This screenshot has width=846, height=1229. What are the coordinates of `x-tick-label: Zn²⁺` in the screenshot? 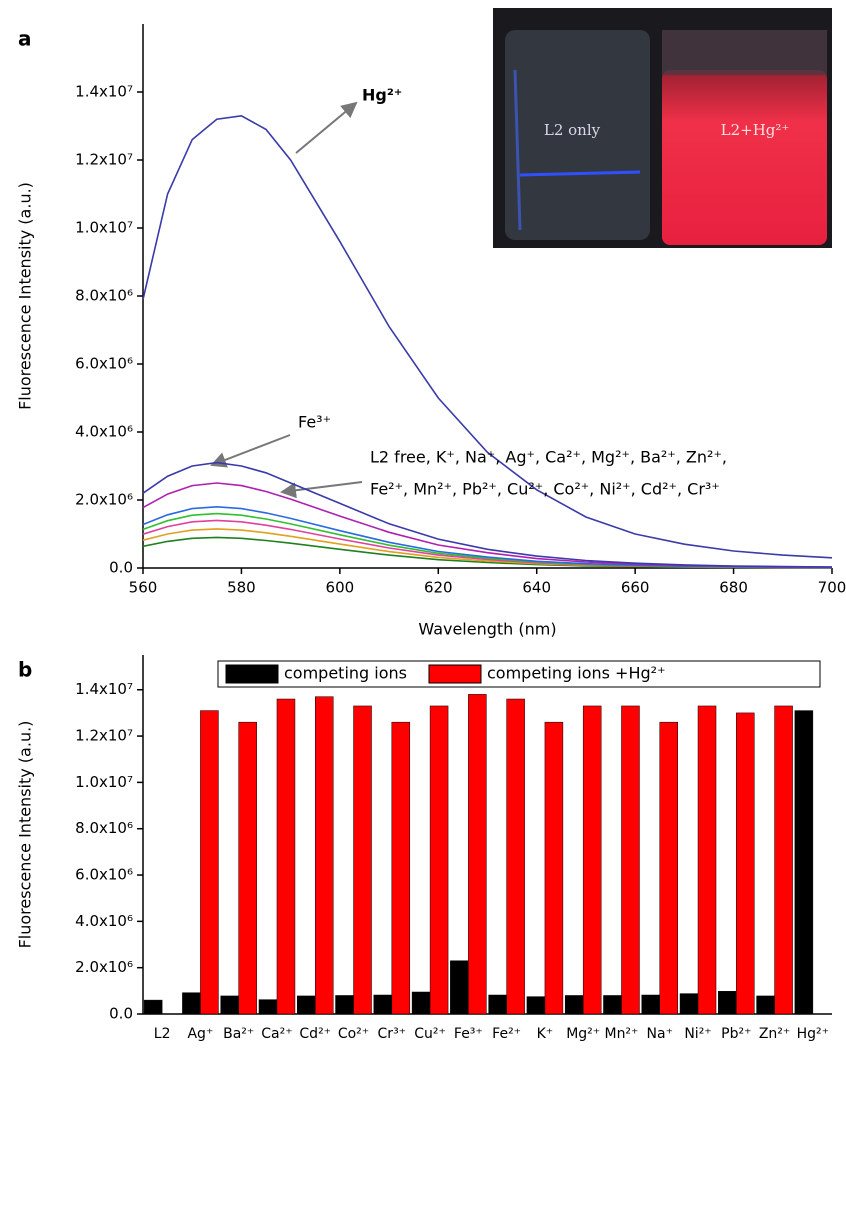 It's located at (774, 1034).